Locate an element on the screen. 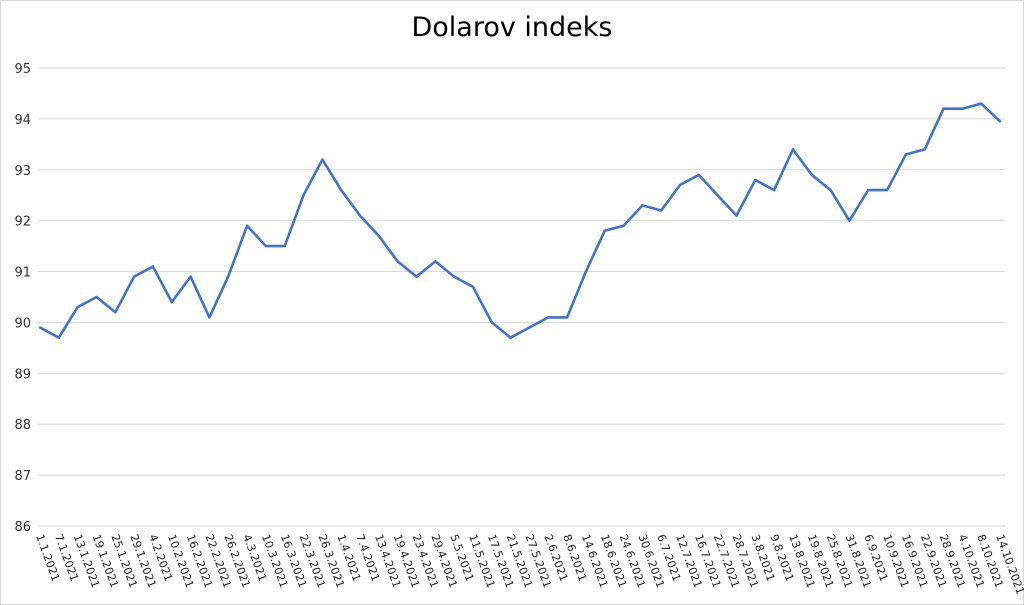 This screenshot has width=1024, height=605. y-tick-label: 86 is located at coordinates (22, 527).